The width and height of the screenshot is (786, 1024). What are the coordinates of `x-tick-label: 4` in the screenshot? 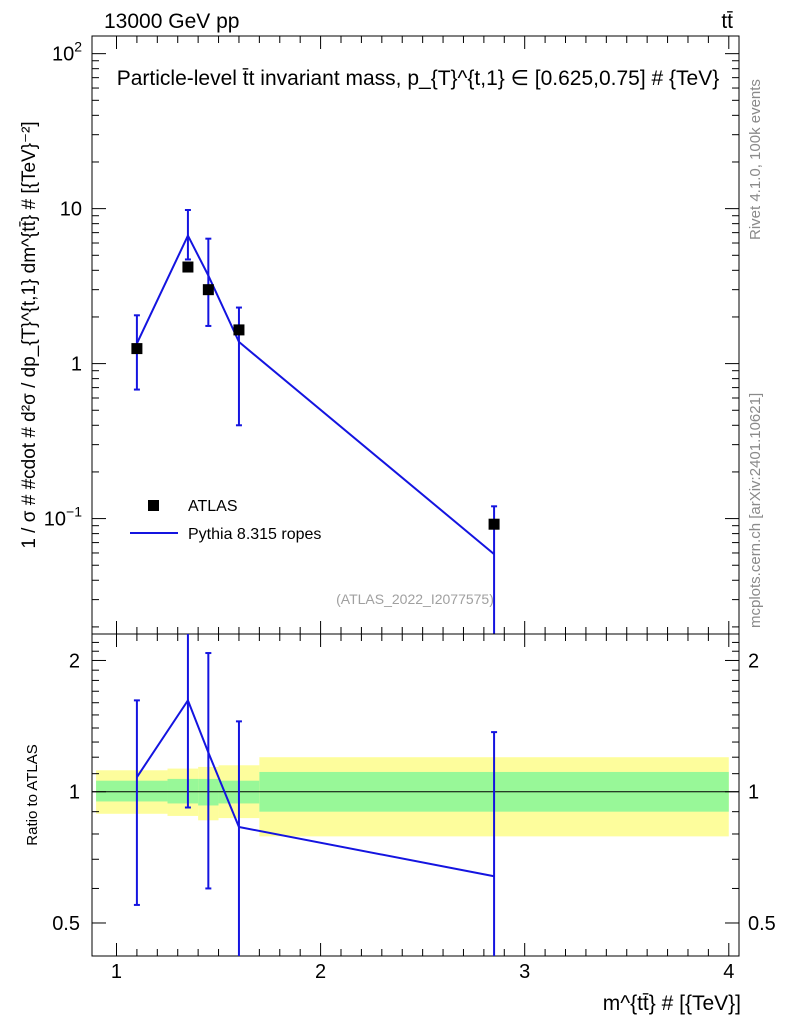 It's located at (728, 972).